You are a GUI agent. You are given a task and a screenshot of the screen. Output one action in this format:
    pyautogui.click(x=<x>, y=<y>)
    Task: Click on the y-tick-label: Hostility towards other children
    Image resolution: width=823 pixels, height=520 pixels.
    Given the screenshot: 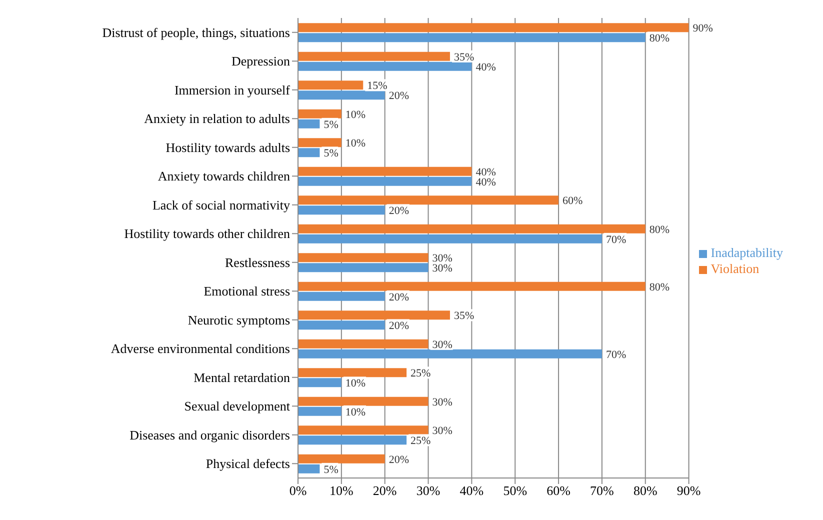 What is the action you would take?
    pyautogui.click(x=207, y=234)
    